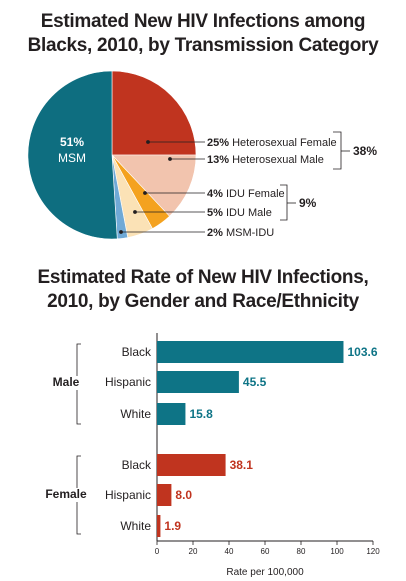 The image size is (406, 581). Describe the element at coordinates (308, 203) in the screenshot. I see `bracket-label-idu: 9%` at that location.